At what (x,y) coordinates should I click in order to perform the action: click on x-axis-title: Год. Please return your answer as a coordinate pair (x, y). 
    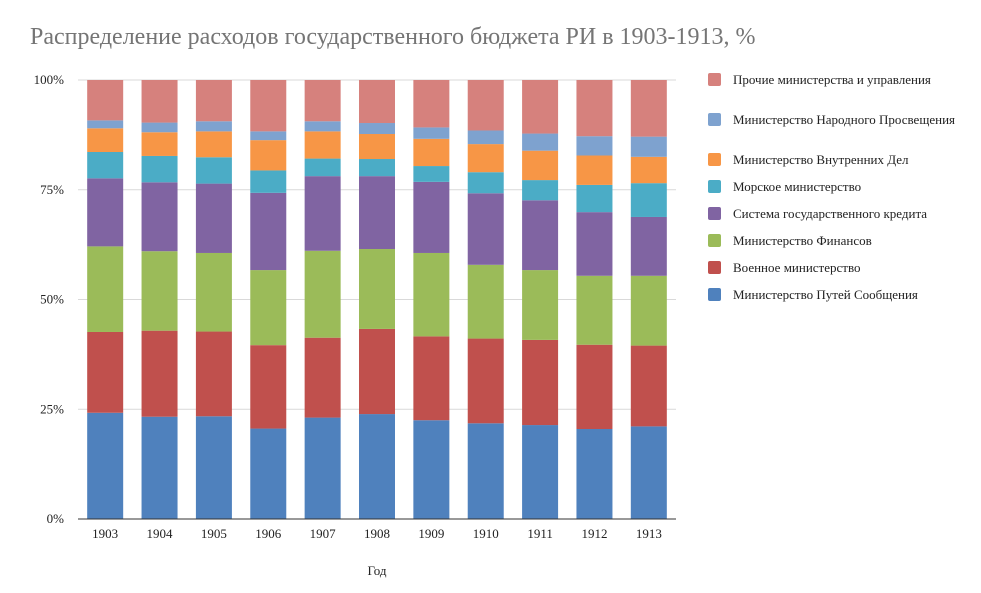
    Looking at the image, I should click on (376, 570).